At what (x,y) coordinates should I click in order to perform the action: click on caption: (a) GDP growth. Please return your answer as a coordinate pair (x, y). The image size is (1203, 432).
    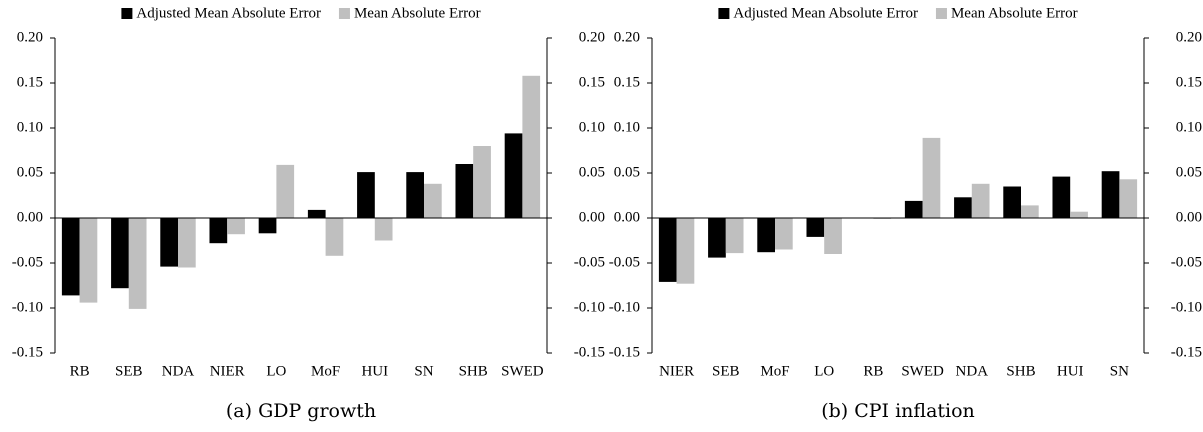
    Looking at the image, I should click on (301, 411).